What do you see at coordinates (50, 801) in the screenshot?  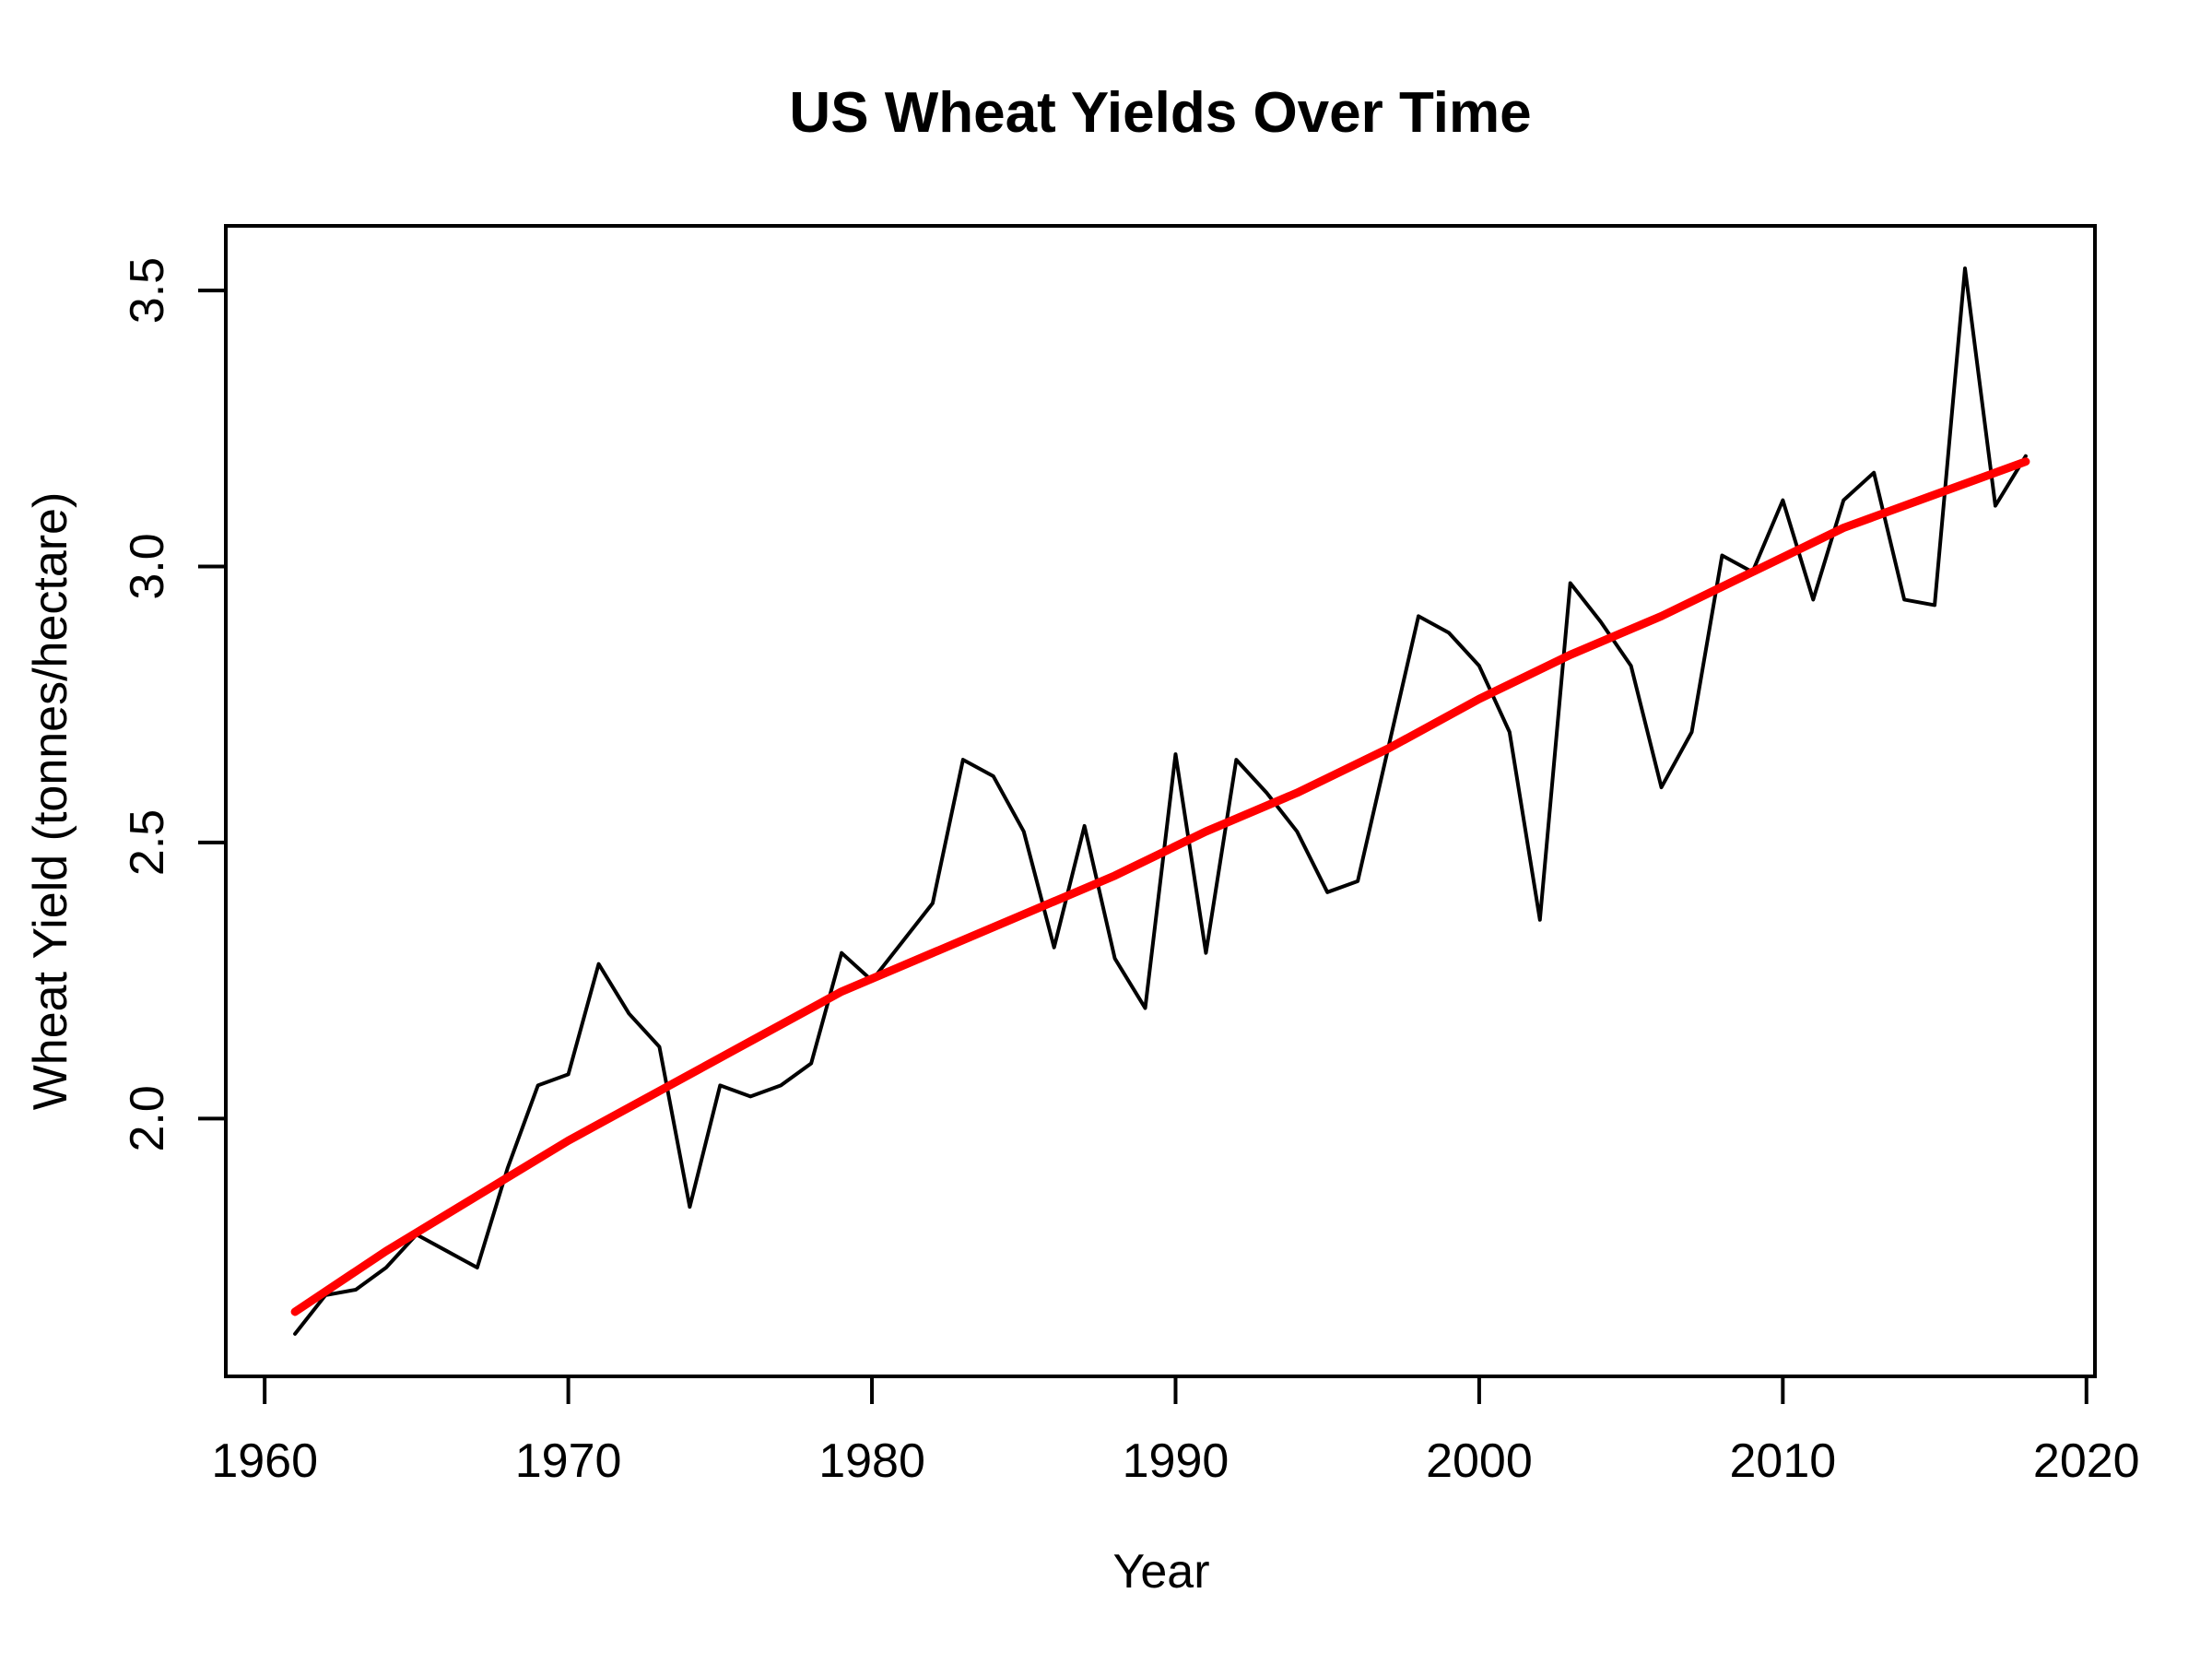 I see `y-axis-title: Wheat Yield (tonnes/hectare)` at bounding box center [50, 801].